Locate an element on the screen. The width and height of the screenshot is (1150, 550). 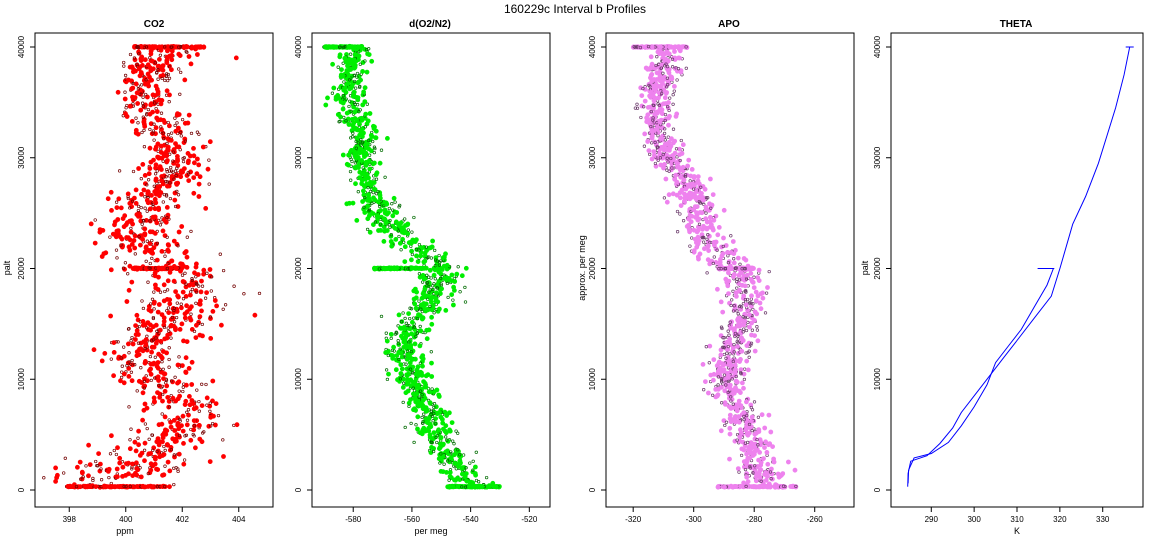
panel-apo-title: APO is located at coordinates (729, 24).